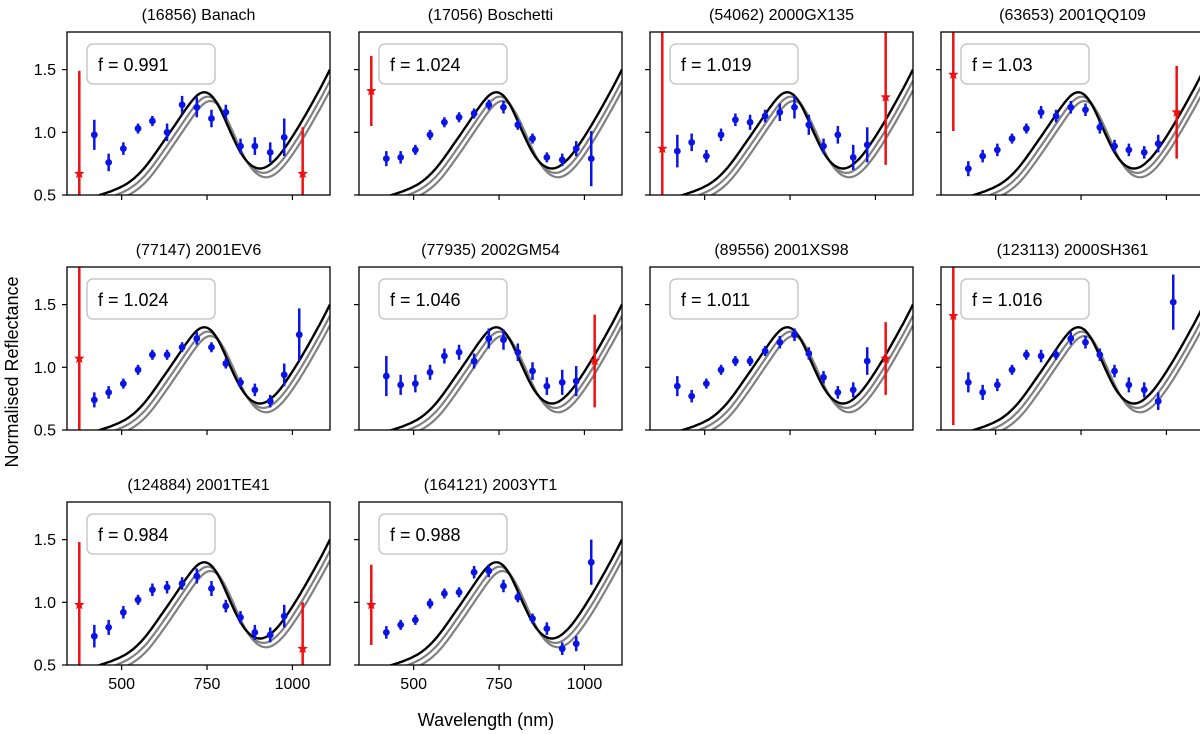 Image resolution: width=1200 pixels, height=734 pixels. I want to click on x-tick-label: 750, so click(207, 684).